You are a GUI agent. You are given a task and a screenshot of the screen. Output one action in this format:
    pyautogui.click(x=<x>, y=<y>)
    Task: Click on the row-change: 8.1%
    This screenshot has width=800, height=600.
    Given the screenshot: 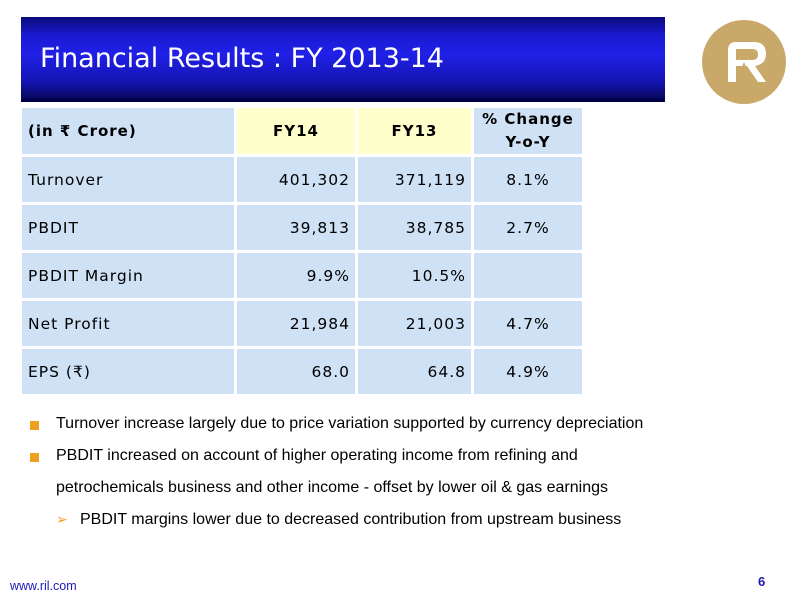 What is the action you would take?
    pyautogui.click(x=528, y=179)
    